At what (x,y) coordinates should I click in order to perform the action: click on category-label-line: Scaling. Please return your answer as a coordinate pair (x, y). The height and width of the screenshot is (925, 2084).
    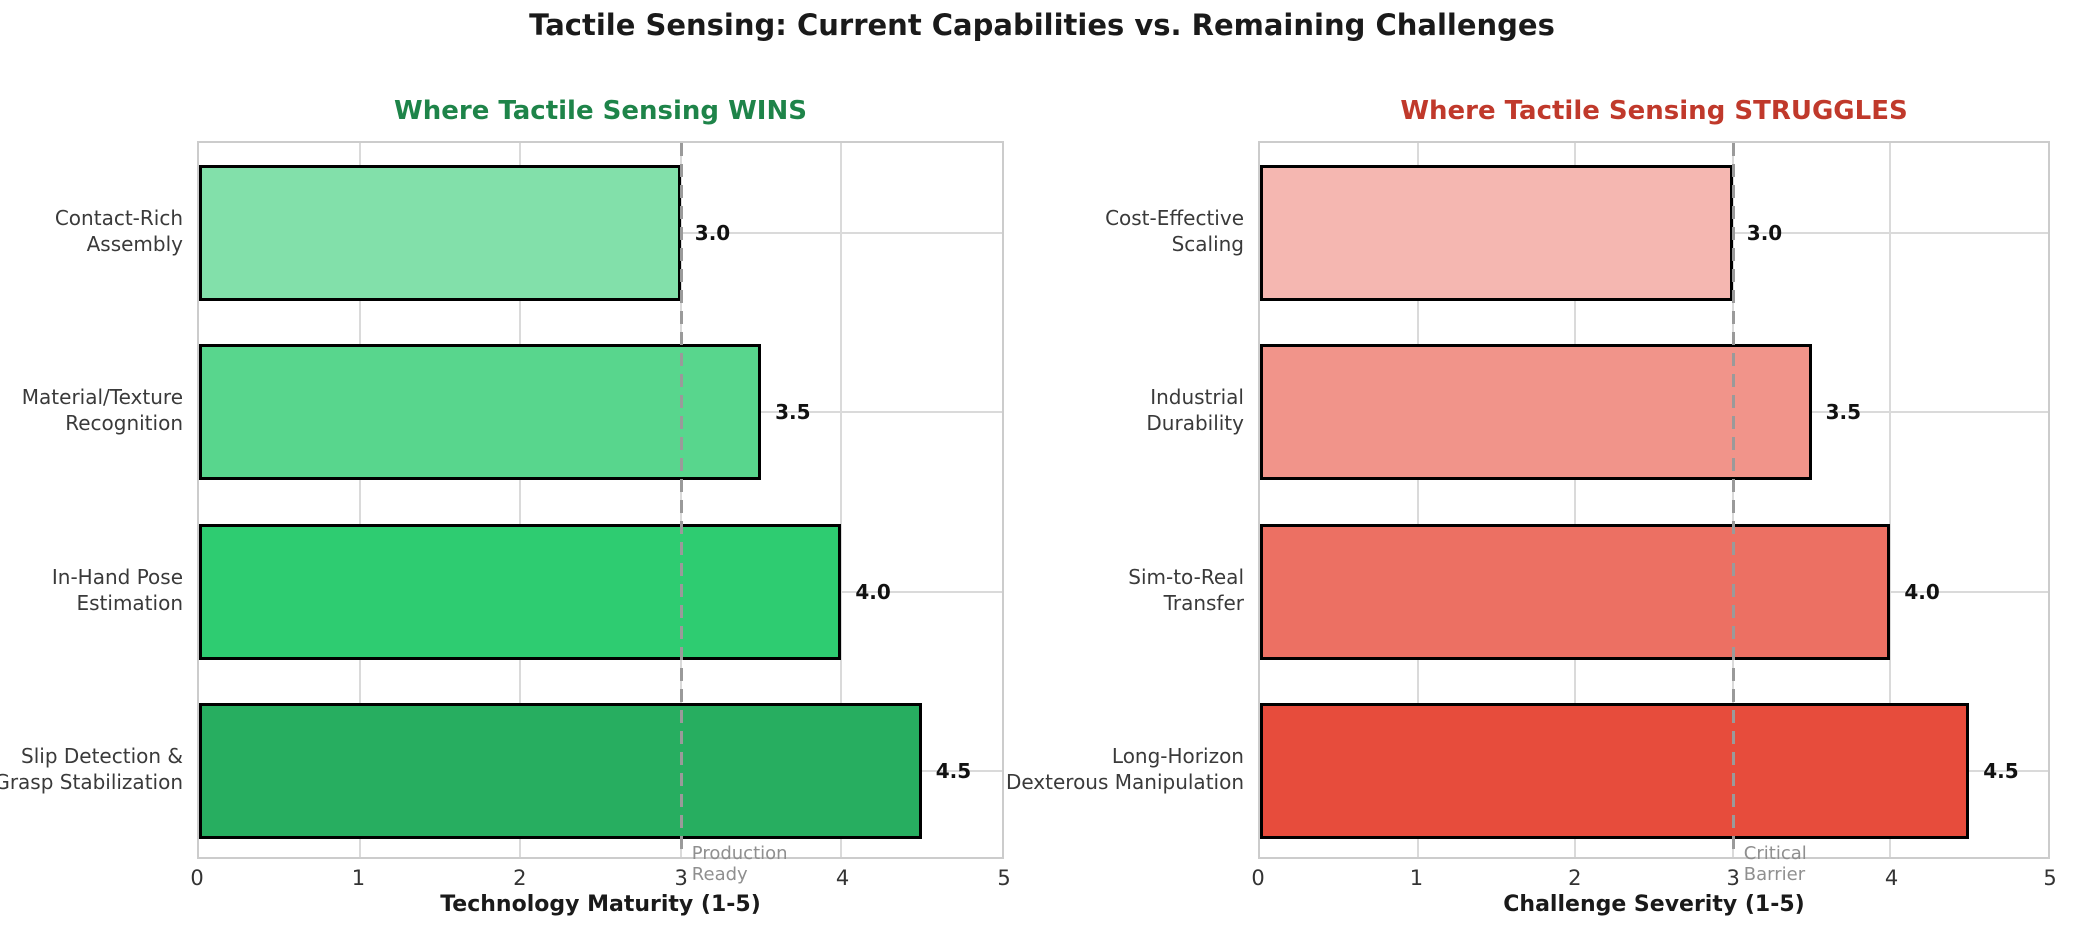
    Looking at the image, I should click on (1207, 243).